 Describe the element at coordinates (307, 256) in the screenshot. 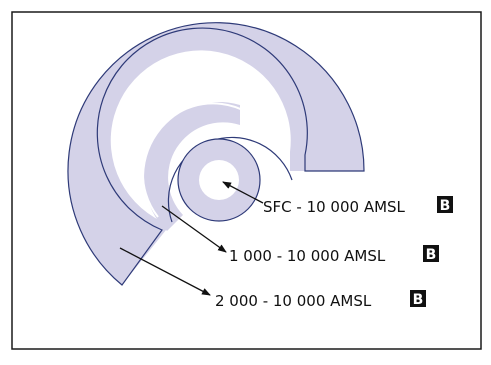

I see `middle-zone-label: 1 000 - 10 000 AMSL` at that location.